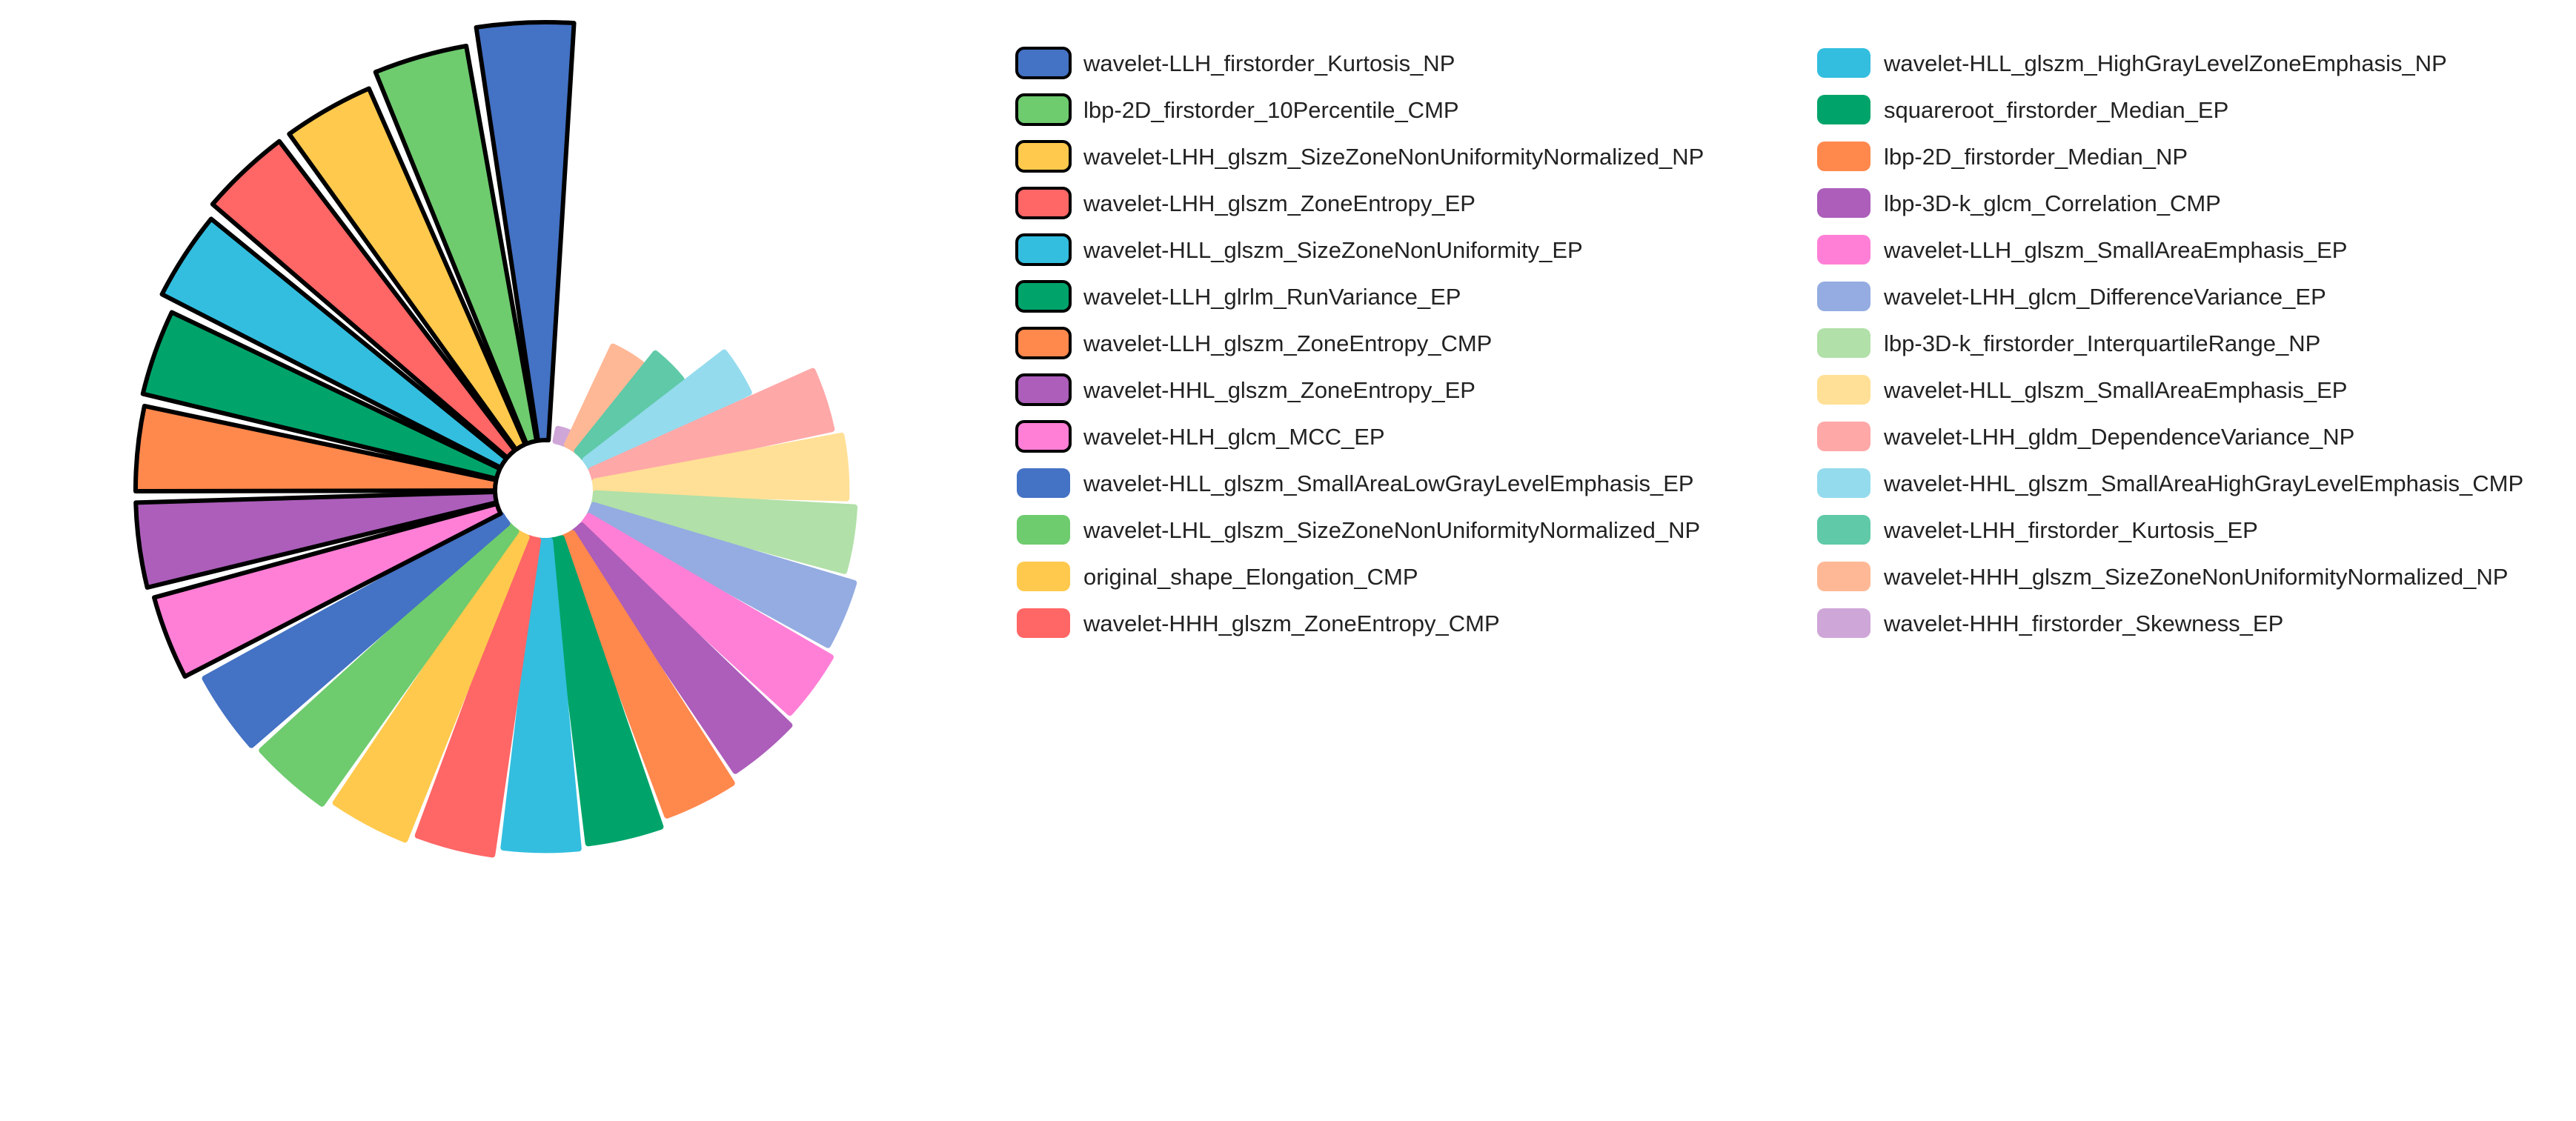  I want to click on legend-label: lbp-2D_firstorder_Median_NP, so click(2036, 157).